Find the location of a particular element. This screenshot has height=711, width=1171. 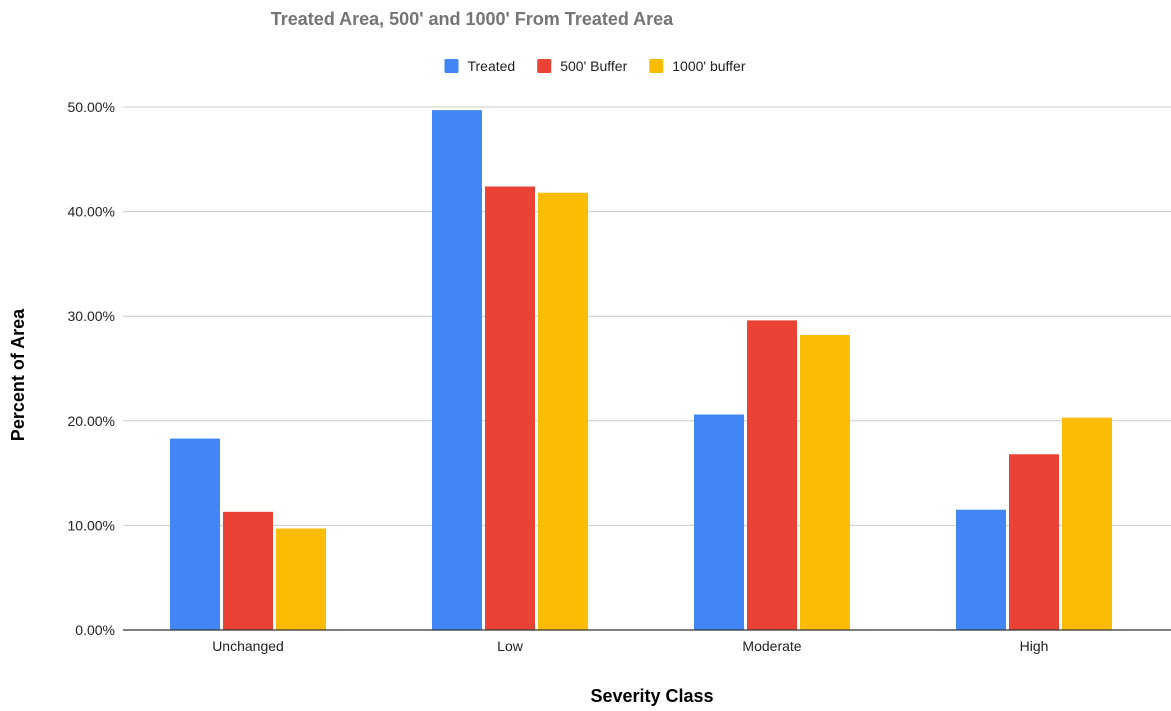

x-tick-label: Low is located at coordinates (510, 646).